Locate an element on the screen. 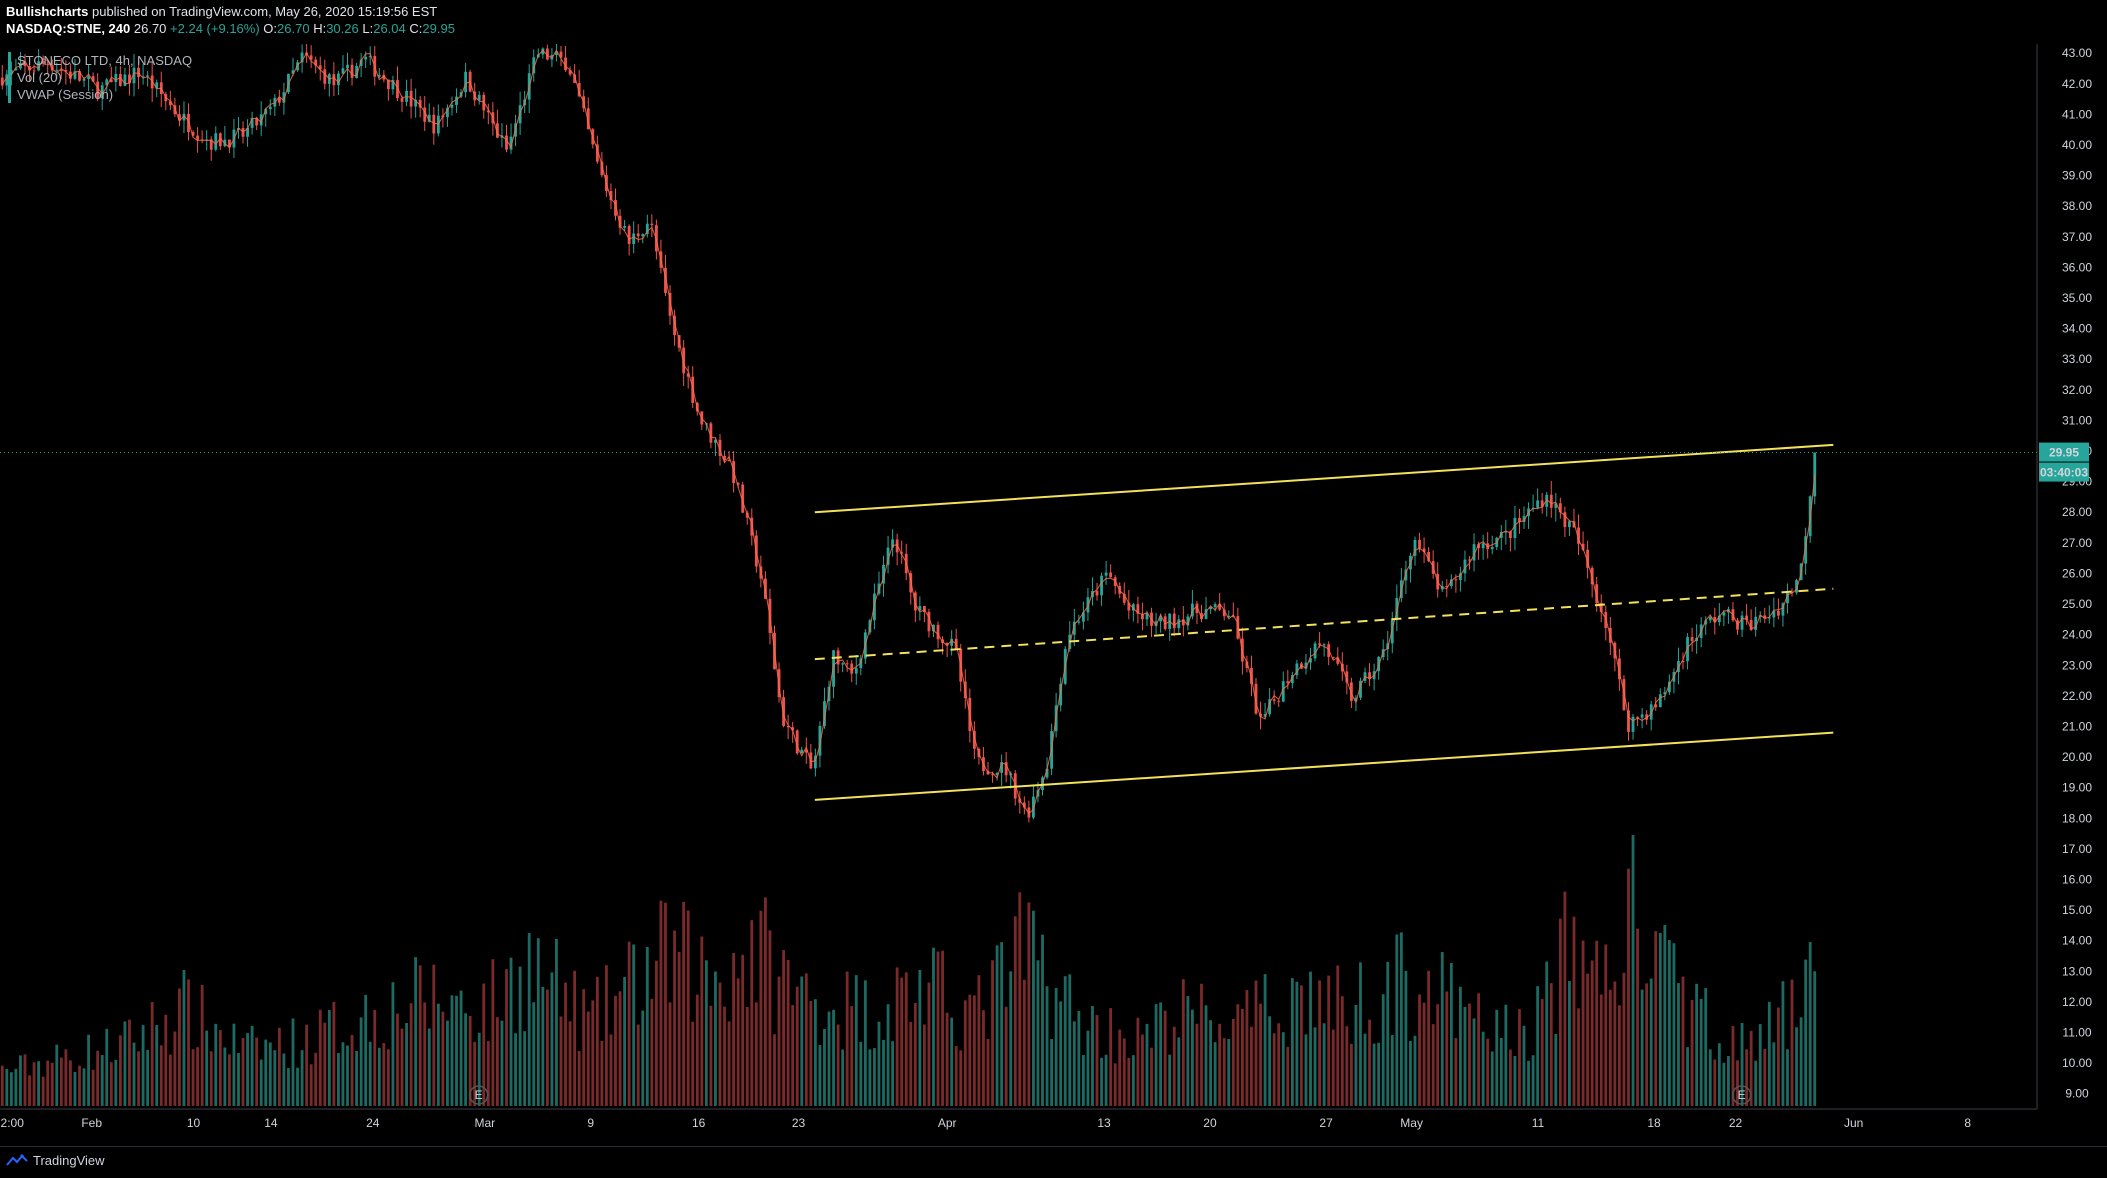 The height and width of the screenshot is (1178, 2107). legend-volume: Vol (20) is located at coordinates (100, 77).